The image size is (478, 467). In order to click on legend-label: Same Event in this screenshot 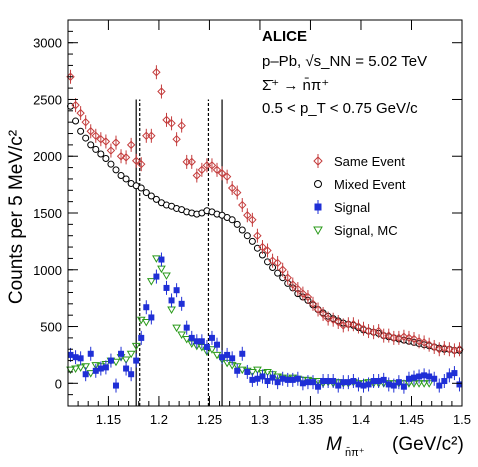, I will do `click(369, 161)`.